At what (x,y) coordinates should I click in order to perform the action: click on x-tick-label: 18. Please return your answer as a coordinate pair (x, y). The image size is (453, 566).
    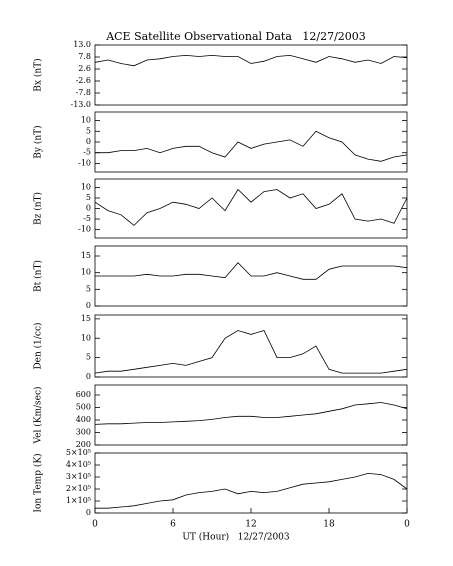
    Looking at the image, I should click on (329, 525).